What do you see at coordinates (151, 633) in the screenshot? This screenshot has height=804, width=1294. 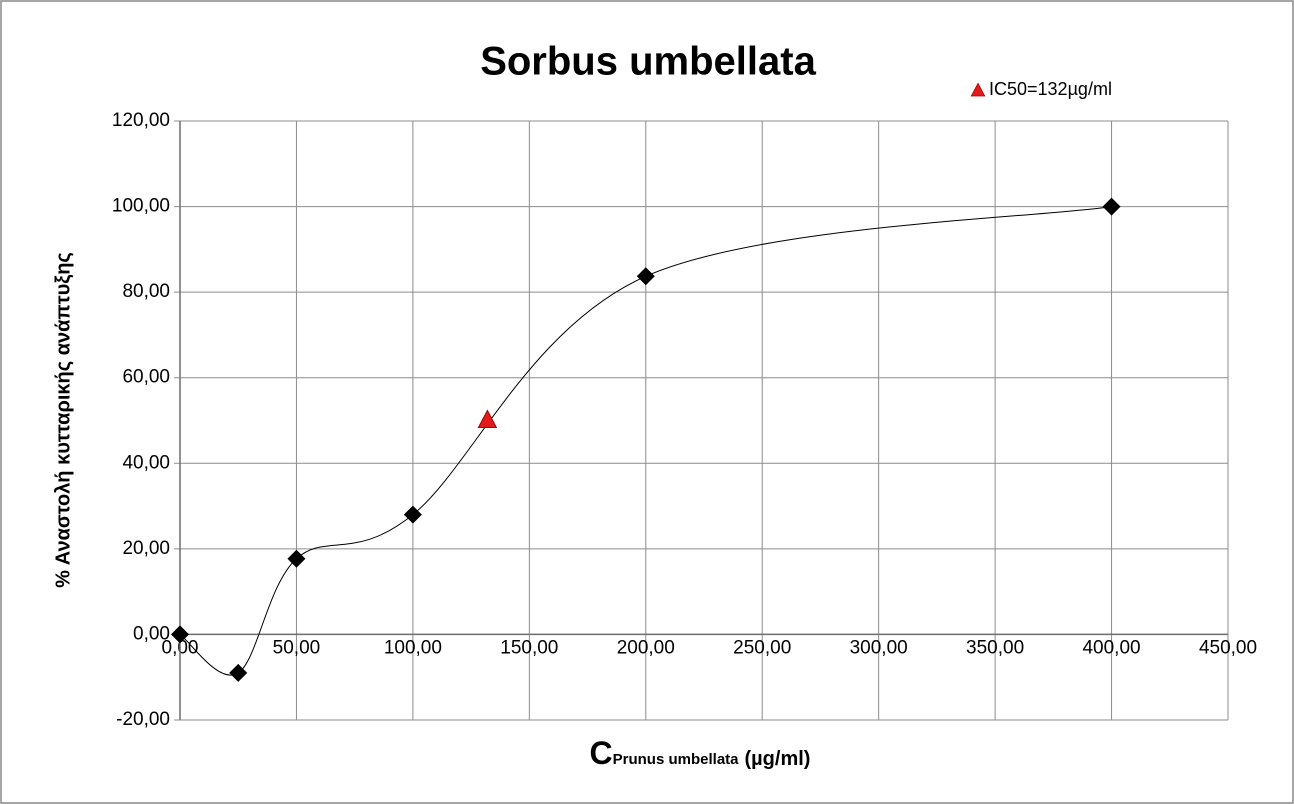 I see `y-tick-label: 0,00` at bounding box center [151, 633].